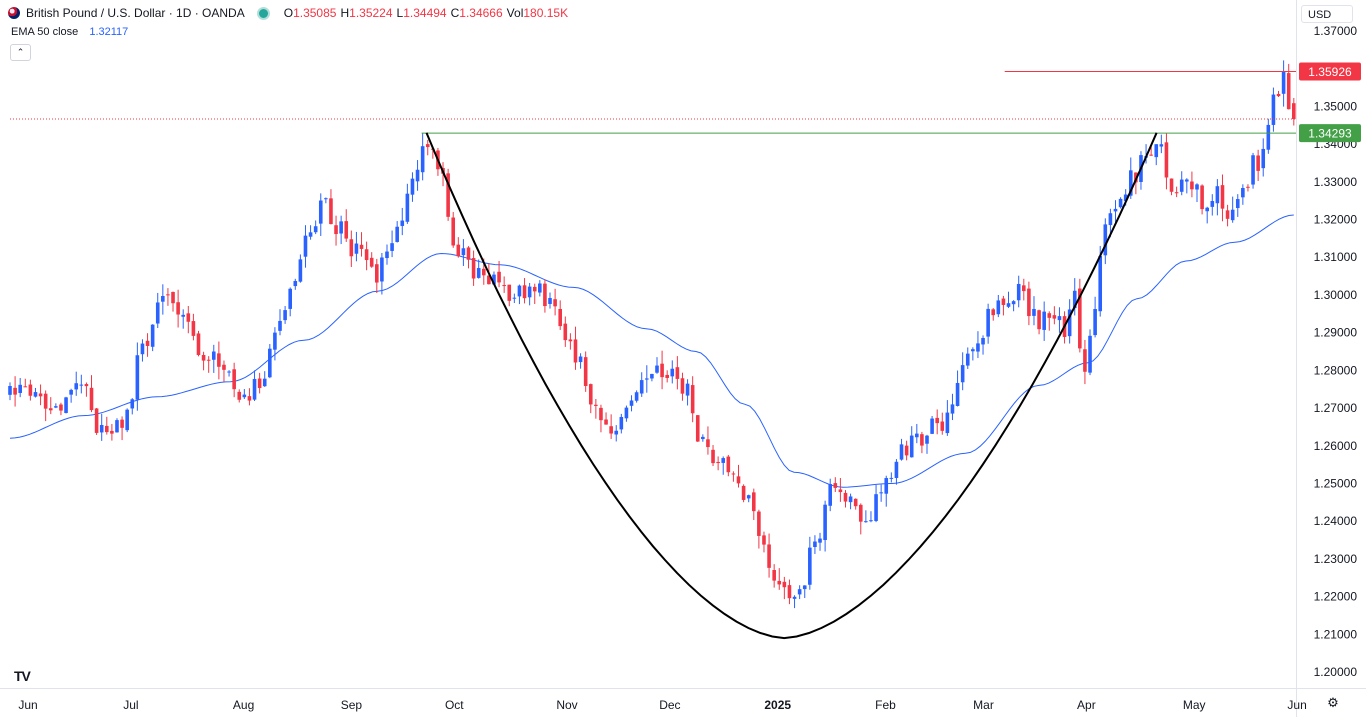 The width and height of the screenshot is (1366, 717). I want to click on currency-button: USD, so click(1327, 14).